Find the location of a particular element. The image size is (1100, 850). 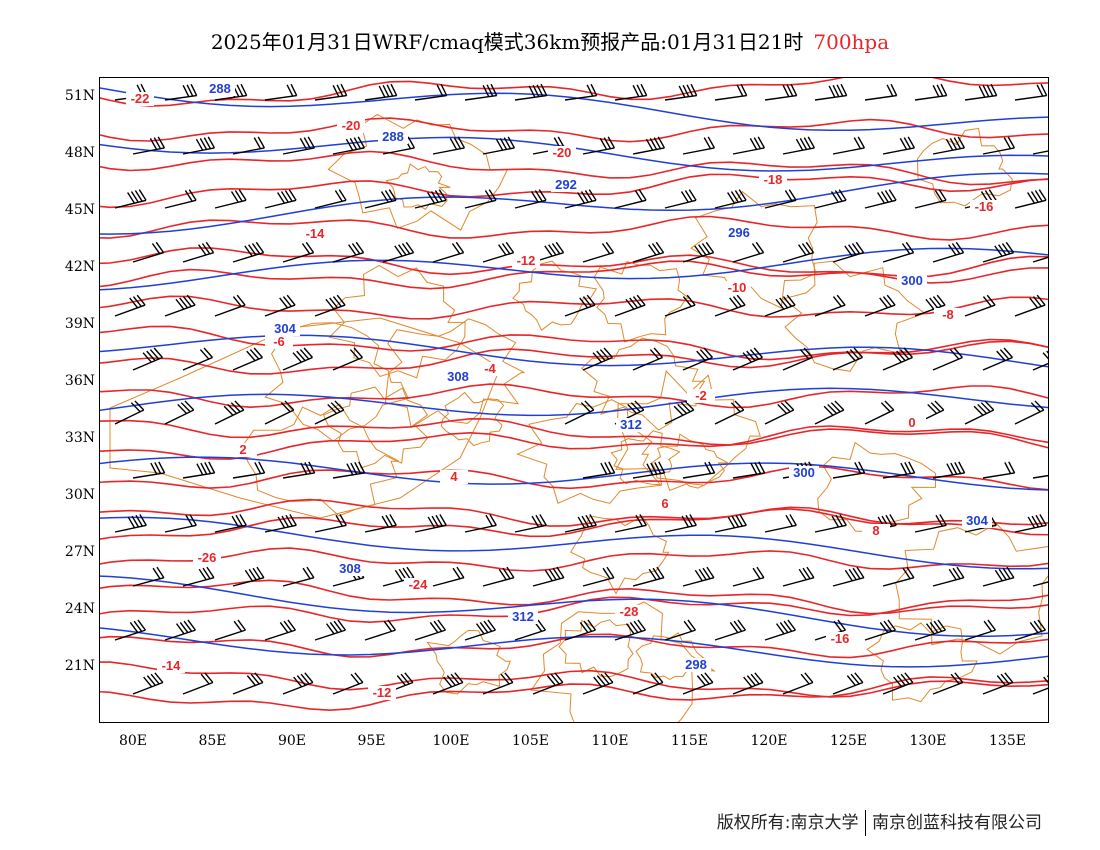

lon-label: 80E is located at coordinates (133, 741).